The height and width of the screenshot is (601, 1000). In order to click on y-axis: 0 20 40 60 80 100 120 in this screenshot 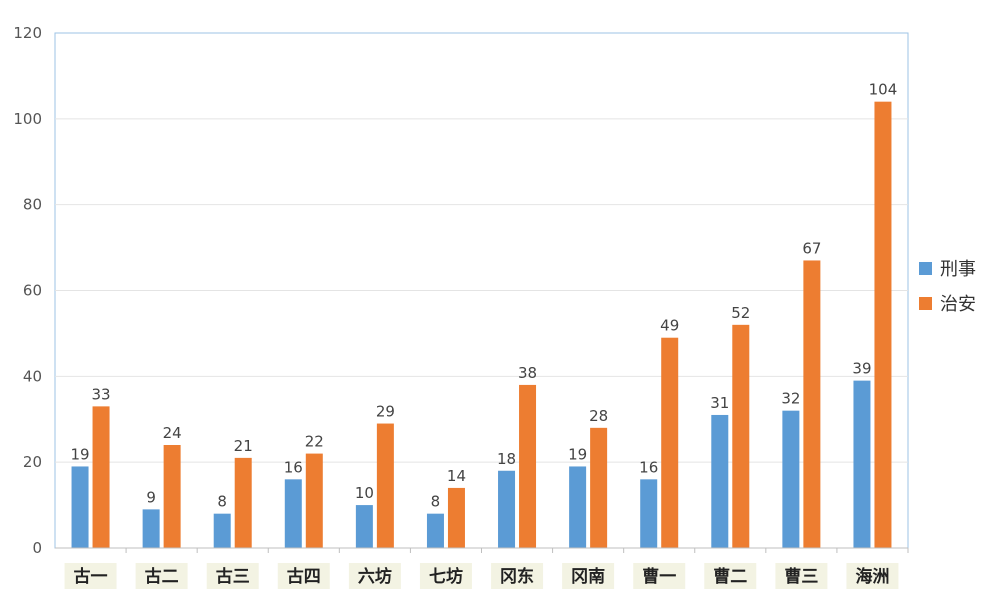, I will do `click(27, 290)`.